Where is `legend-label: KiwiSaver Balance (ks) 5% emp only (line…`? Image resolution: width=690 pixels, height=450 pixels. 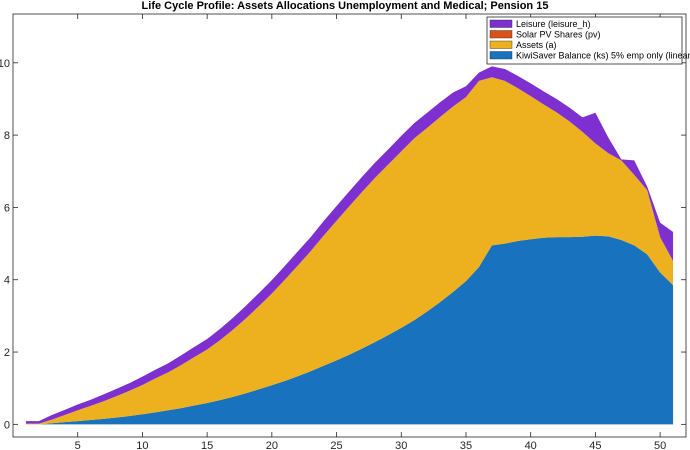 legend-label: KiwiSaver Balance (ks) 5% emp only (line… is located at coordinates (603, 56).